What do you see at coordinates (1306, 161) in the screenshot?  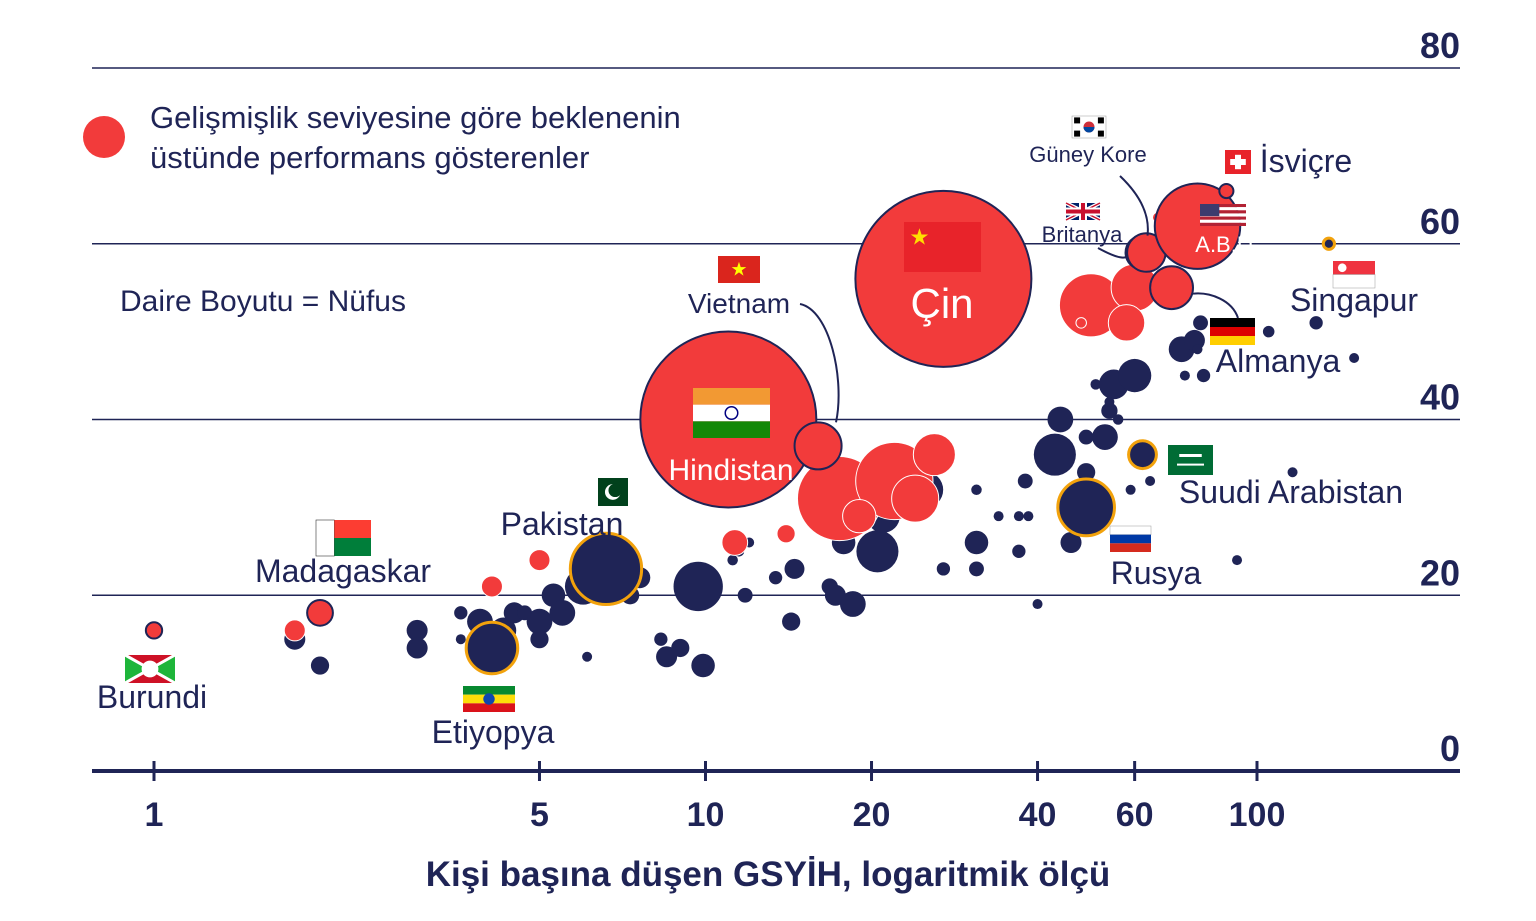 I see `label-İsviçre: İsviçre` at bounding box center [1306, 161].